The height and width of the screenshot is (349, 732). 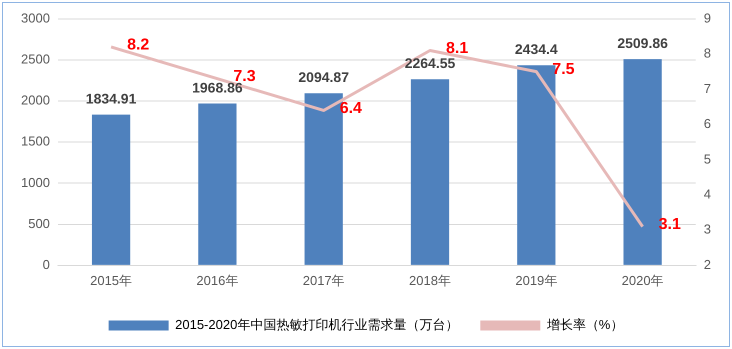 I want to click on data-label: 1834.91, so click(x=111, y=98).